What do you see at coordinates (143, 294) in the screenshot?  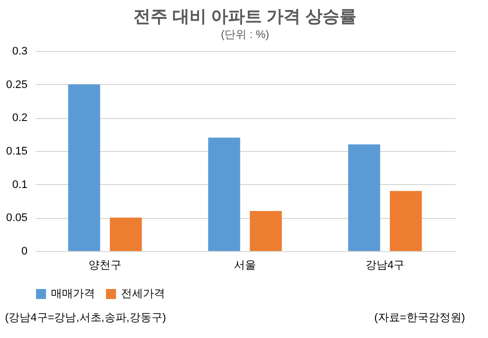 I see `legend-label: 전세가격` at bounding box center [143, 294].